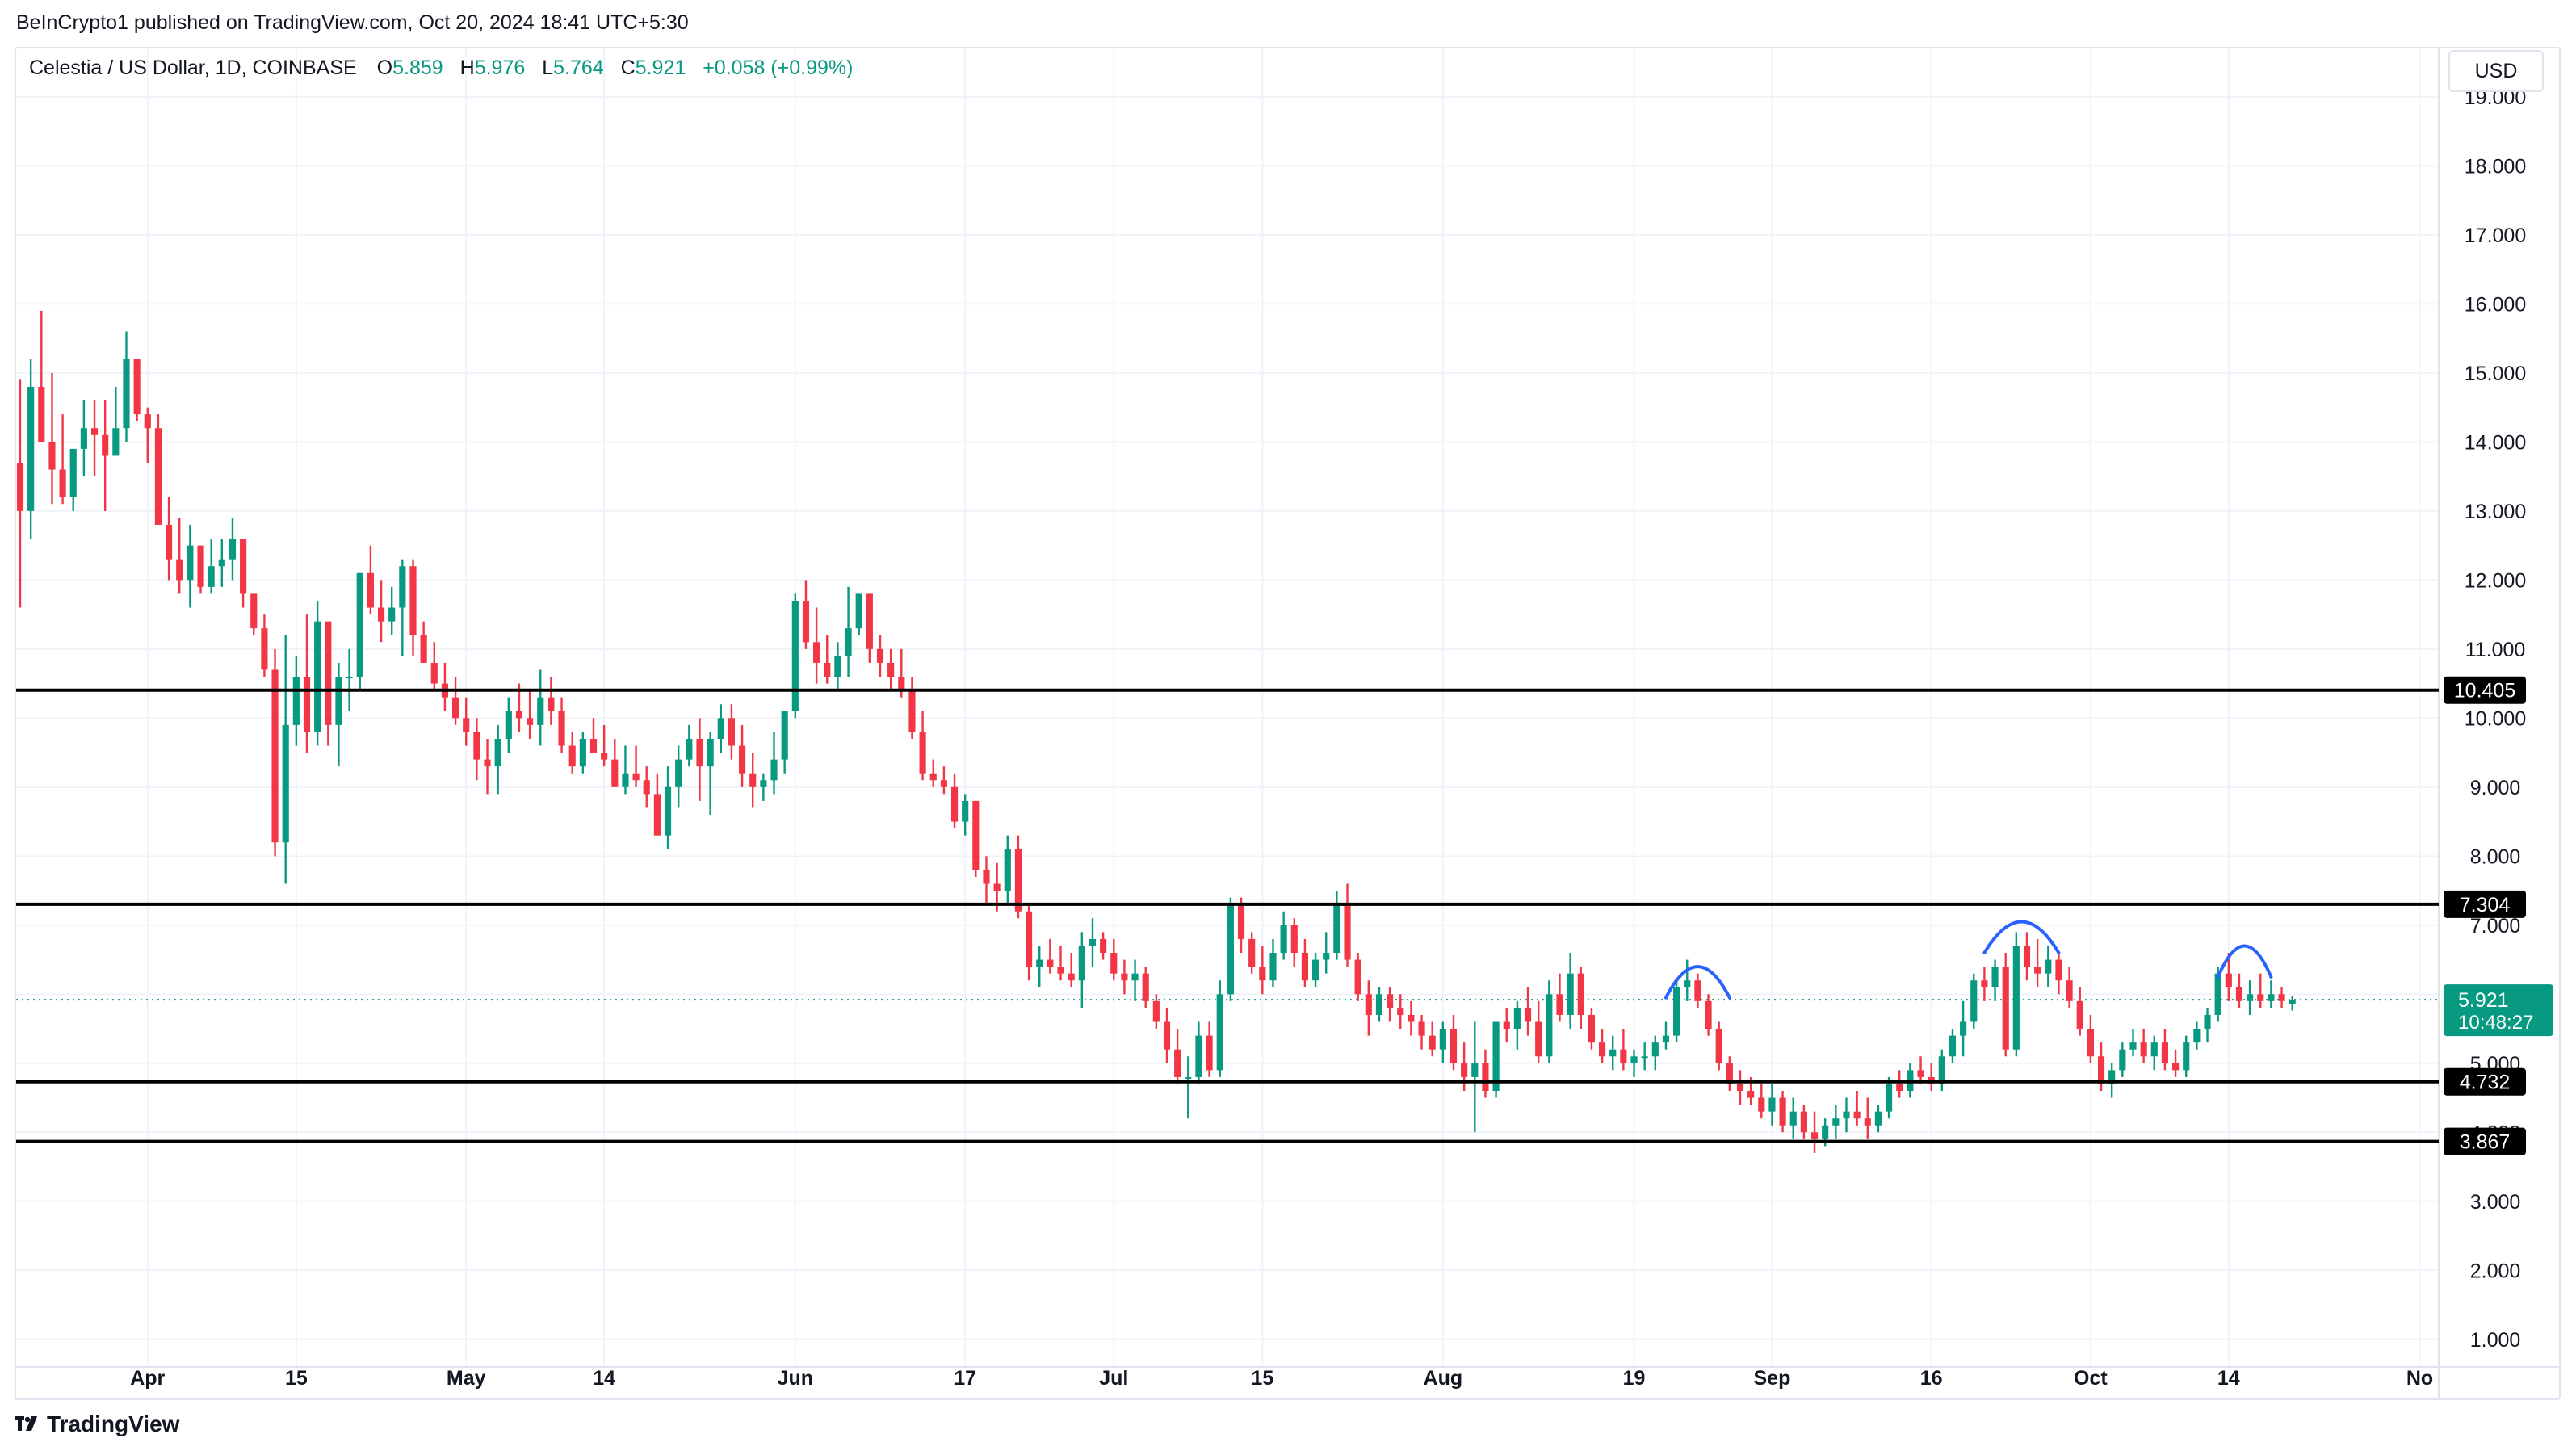  What do you see at coordinates (578, 68) in the screenshot?
I see `low-value: 5.764` at bounding box center [578, 68].